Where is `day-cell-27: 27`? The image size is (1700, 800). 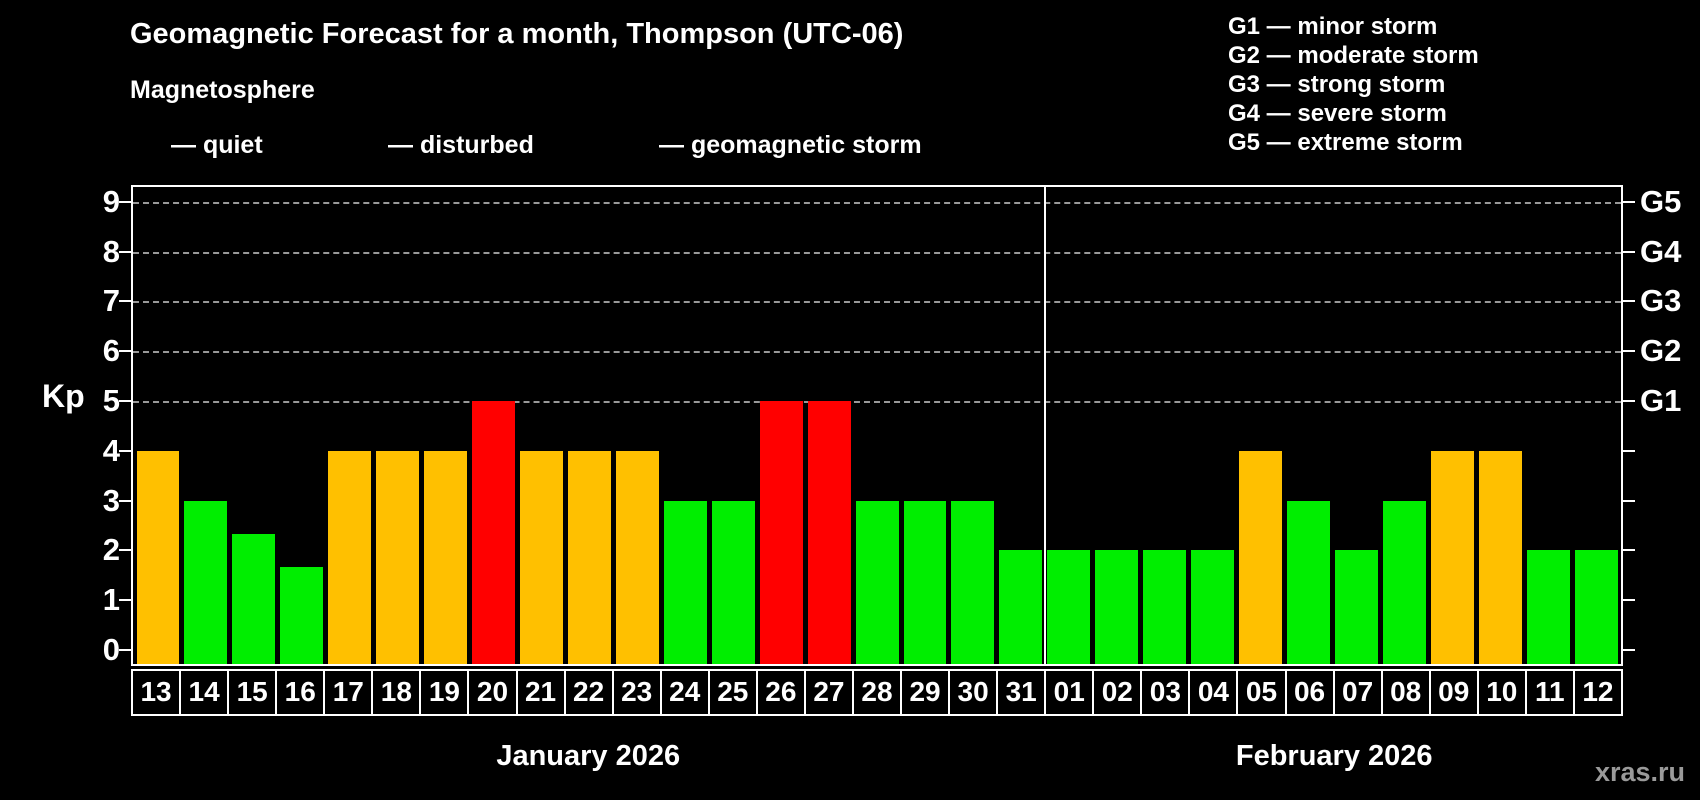
day-cell-27: 27 is located at coordinates (827, 692).